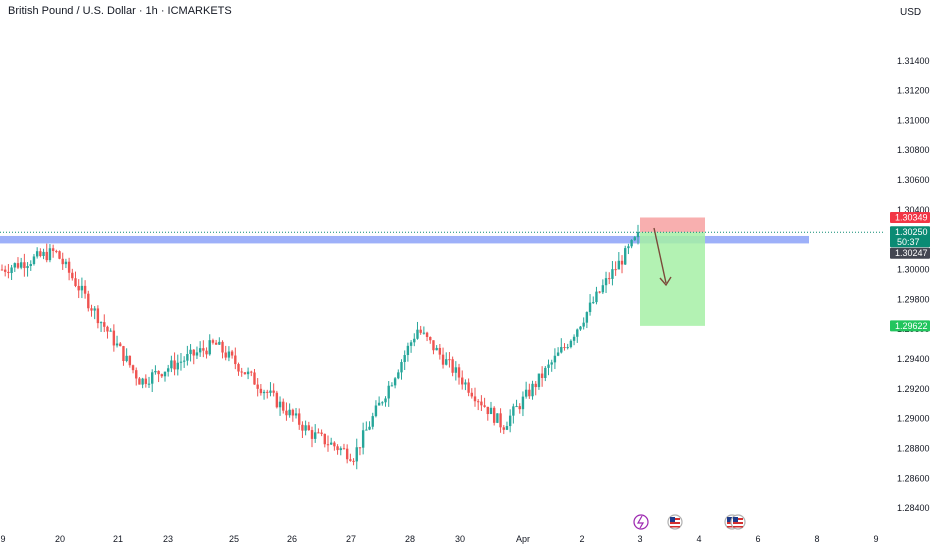  I want to click on time-tick-label: 23, so click(168, 539).